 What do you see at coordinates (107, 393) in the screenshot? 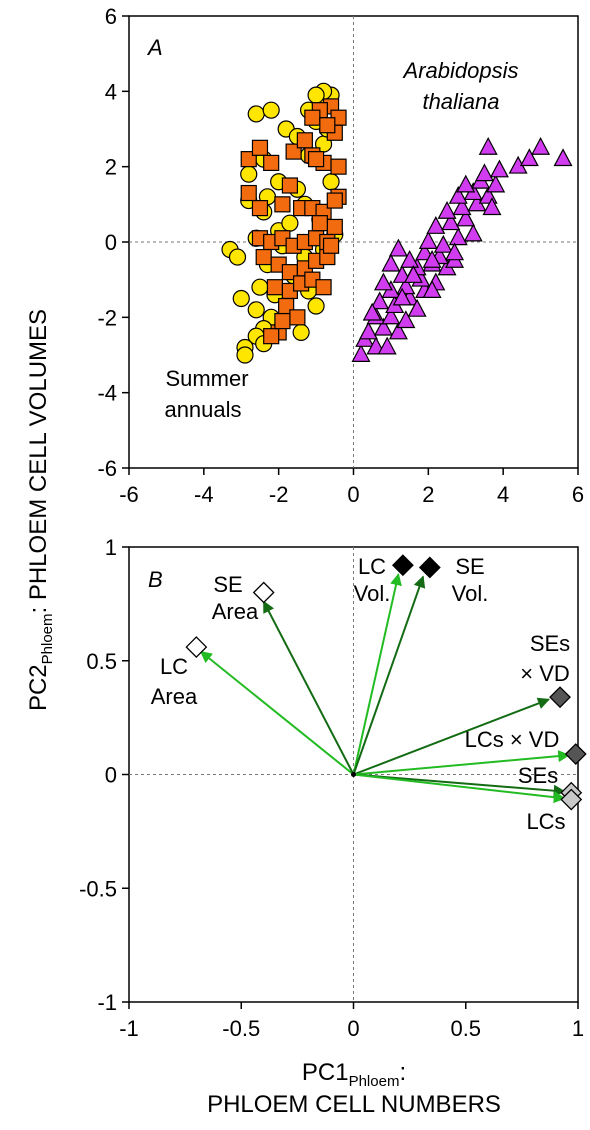
I see `panel-a-y-tick-label: -4` at bounding box center [107, 393].